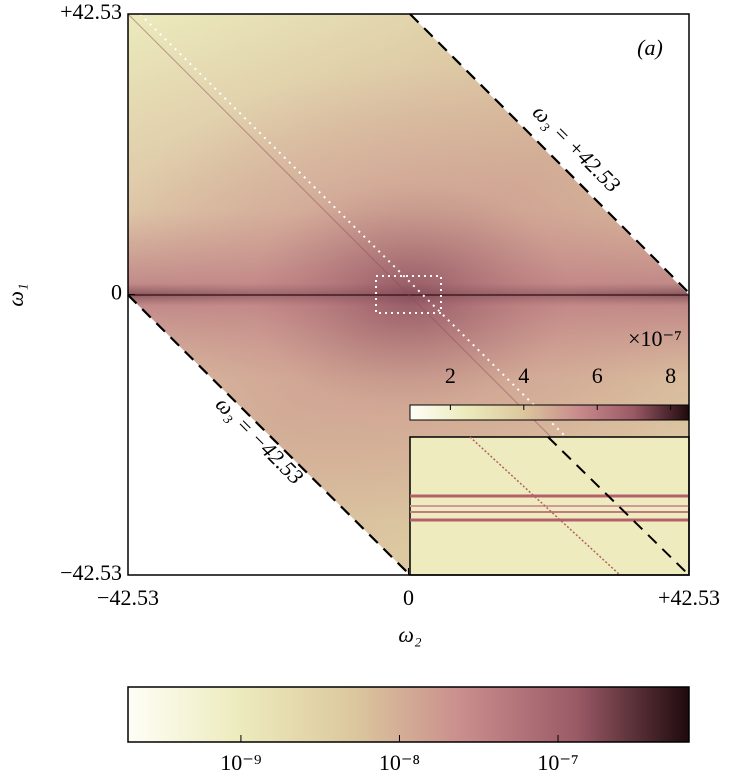  What do you see at coordinates (670, 375) in the screenshot?
I see `inset-colorbar-tick-label: 8` at bounding box center [670, 375].